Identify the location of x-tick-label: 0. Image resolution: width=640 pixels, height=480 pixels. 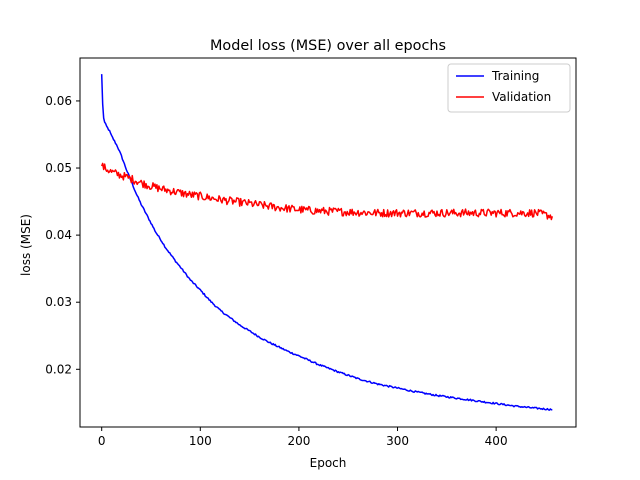
(102, 441).